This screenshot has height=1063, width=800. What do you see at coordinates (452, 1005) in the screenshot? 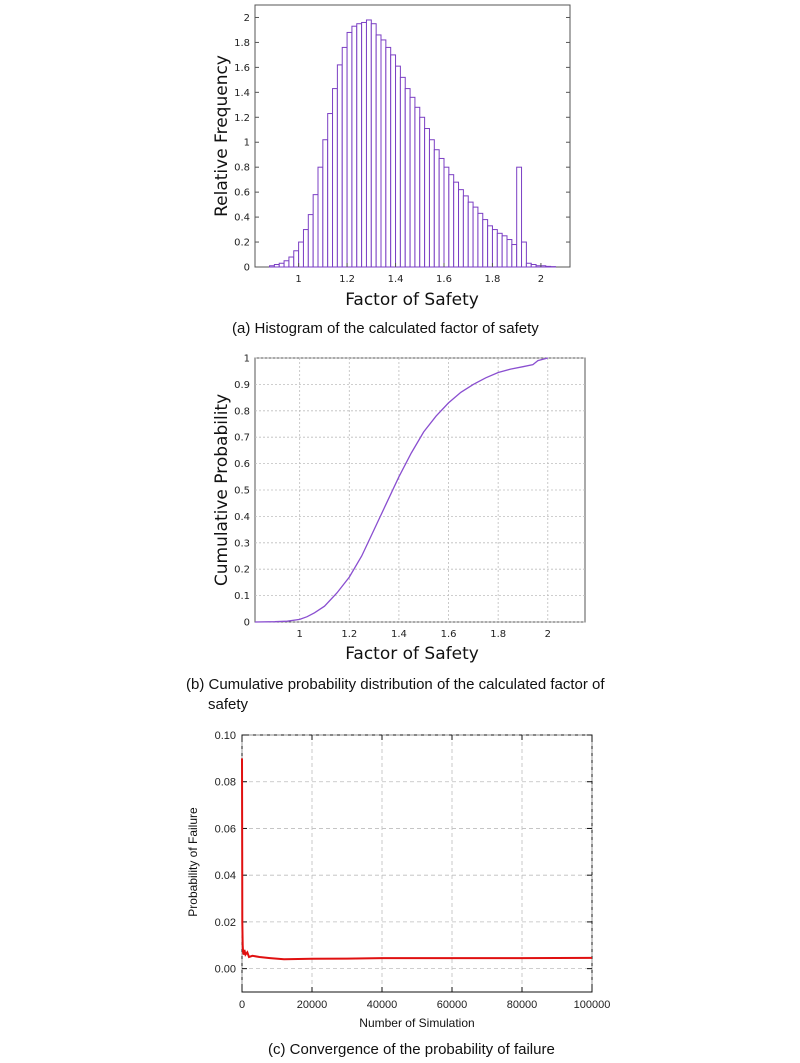
I see `x-tick-label: 60000` at bounding box center [452, 1005].